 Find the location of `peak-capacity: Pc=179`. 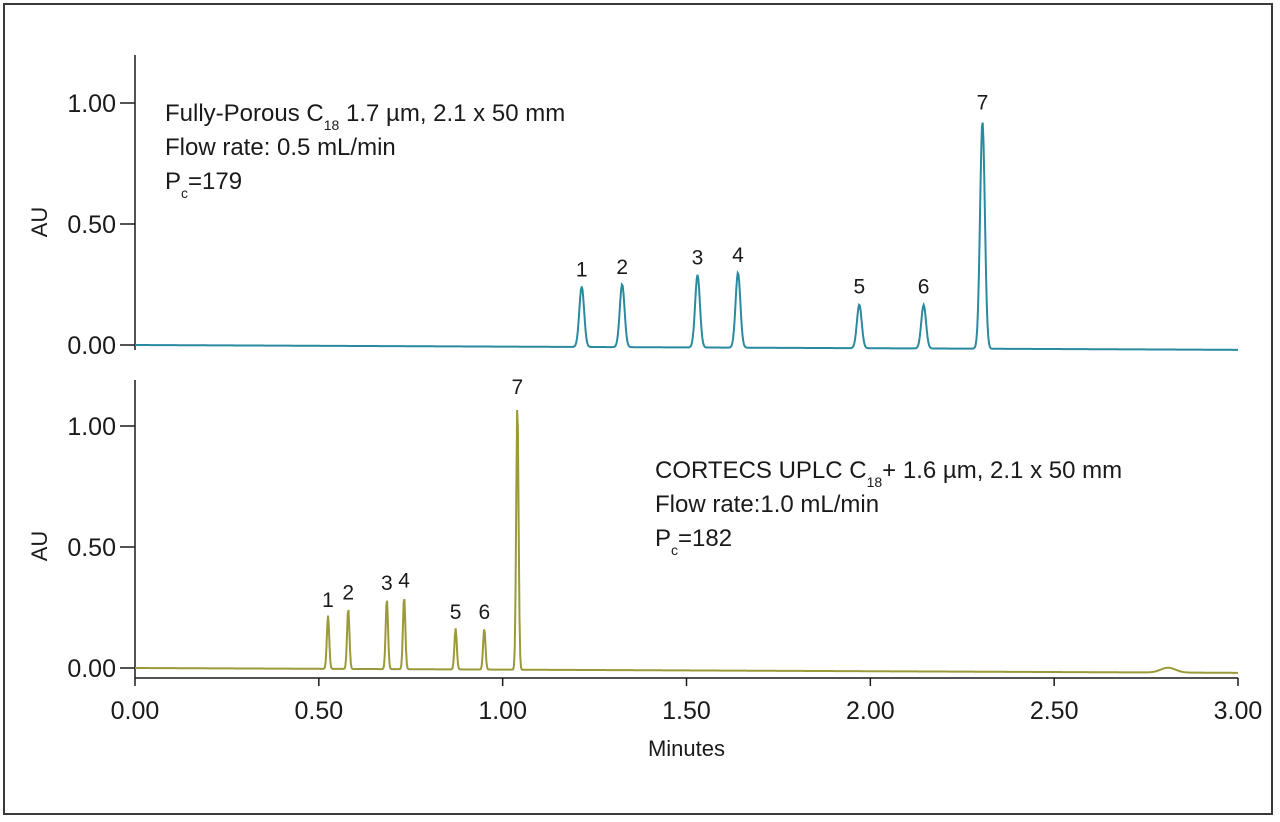

peak-capacity: Pc=179 is located at coordinates (203, 184).